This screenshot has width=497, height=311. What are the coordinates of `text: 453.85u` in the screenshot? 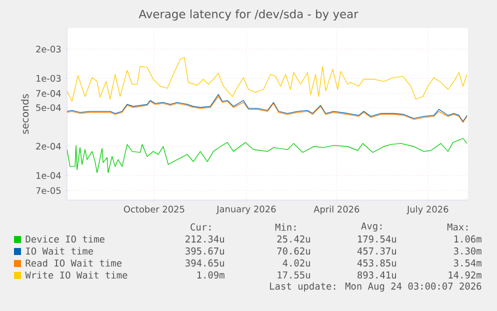 It's located at (376, 263).